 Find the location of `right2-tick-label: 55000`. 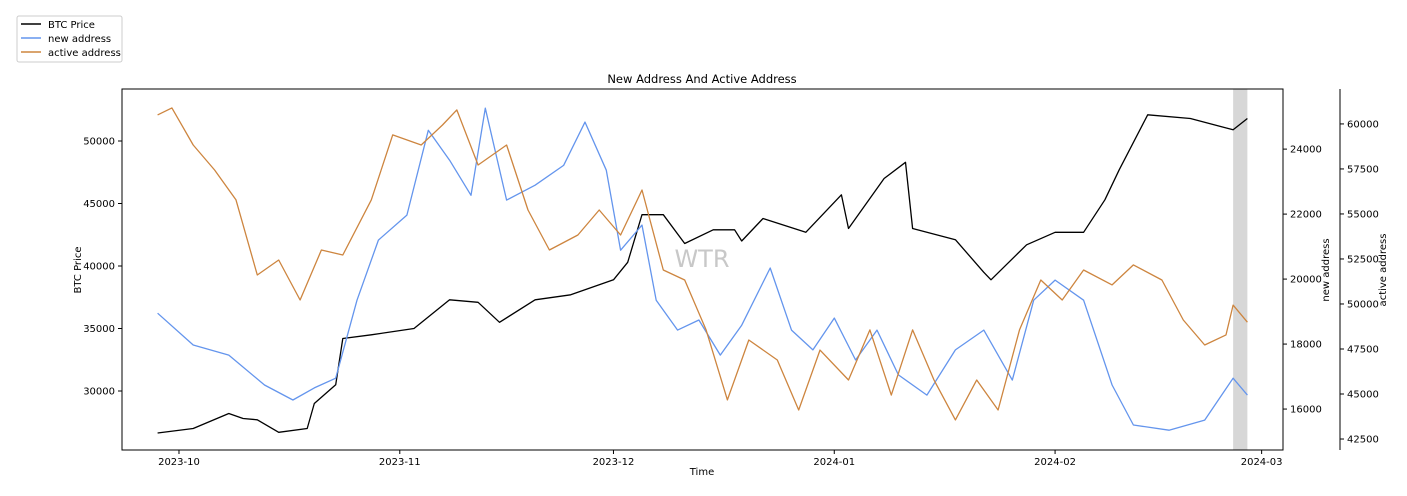

right2-tick-label: 55000 is located at coordinates (1363, 214).